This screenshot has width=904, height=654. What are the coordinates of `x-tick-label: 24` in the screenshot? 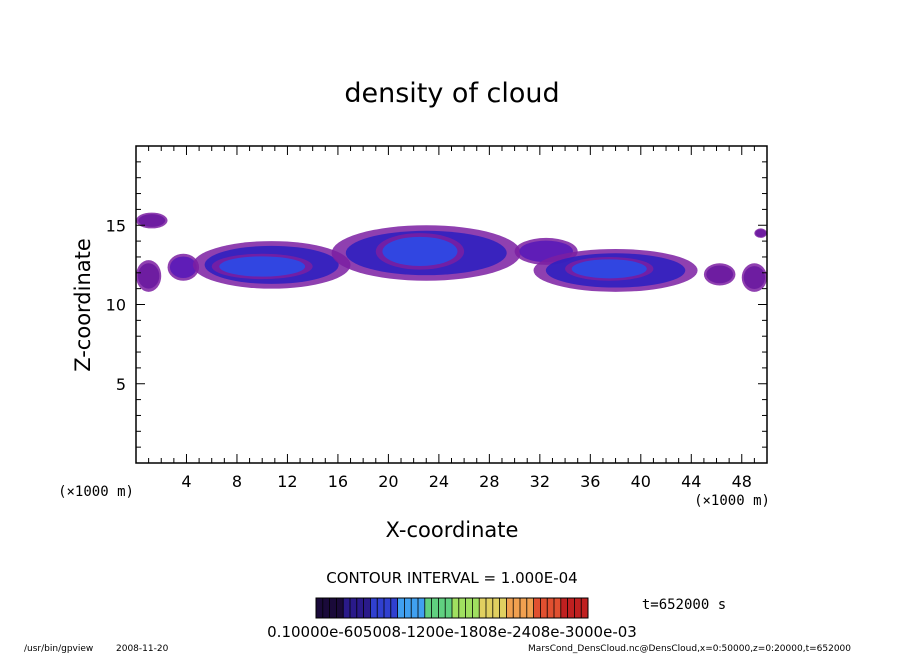 It's located at (439, 481).